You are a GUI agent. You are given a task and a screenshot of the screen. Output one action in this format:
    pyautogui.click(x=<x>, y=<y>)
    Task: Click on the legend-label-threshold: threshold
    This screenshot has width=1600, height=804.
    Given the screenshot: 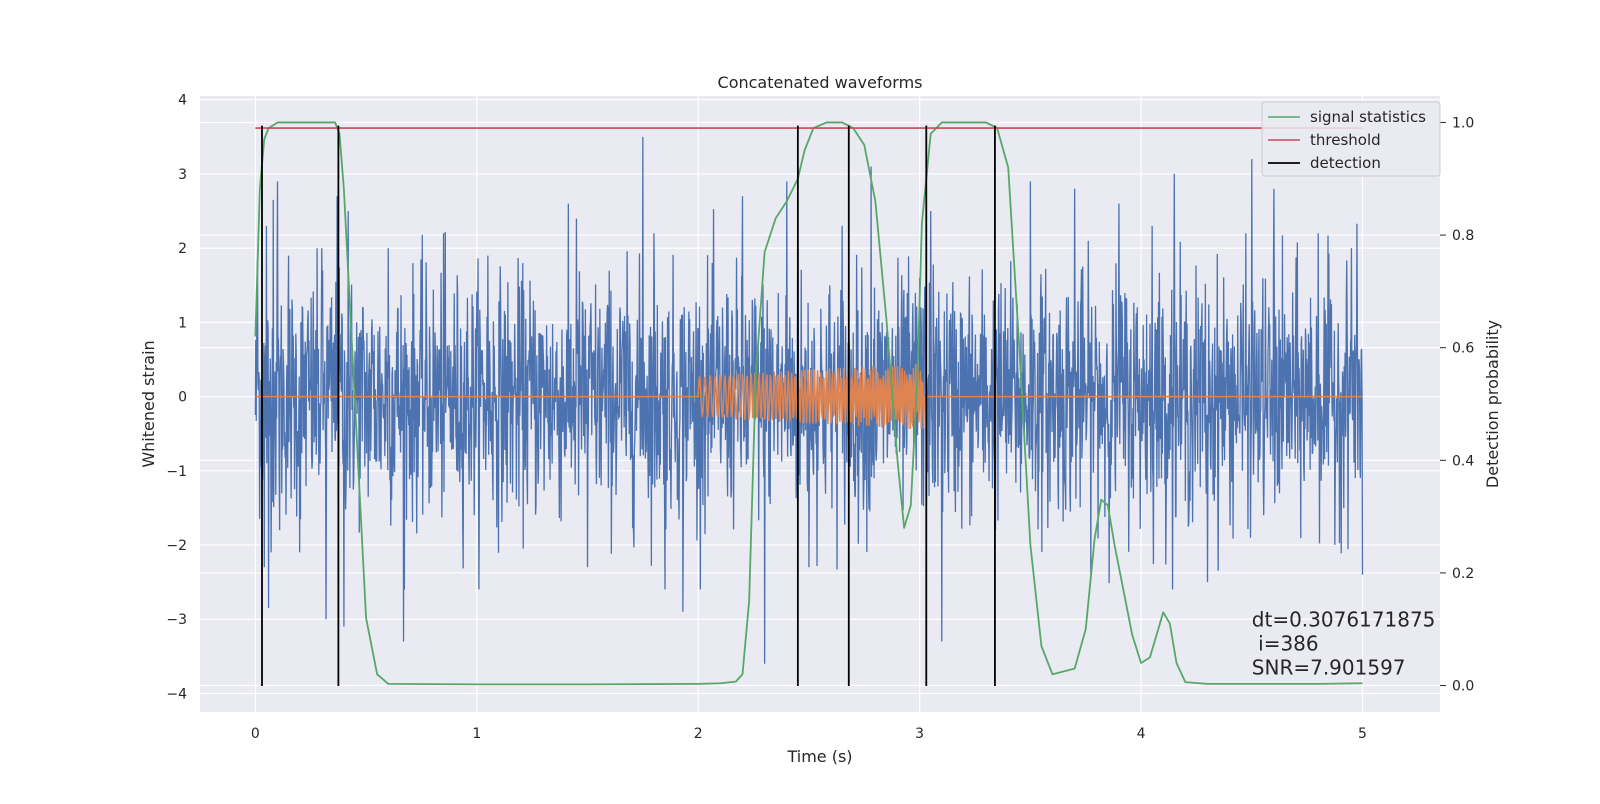 What is the action you would take?
    pyautogui.click(x=1345, y=140)
    